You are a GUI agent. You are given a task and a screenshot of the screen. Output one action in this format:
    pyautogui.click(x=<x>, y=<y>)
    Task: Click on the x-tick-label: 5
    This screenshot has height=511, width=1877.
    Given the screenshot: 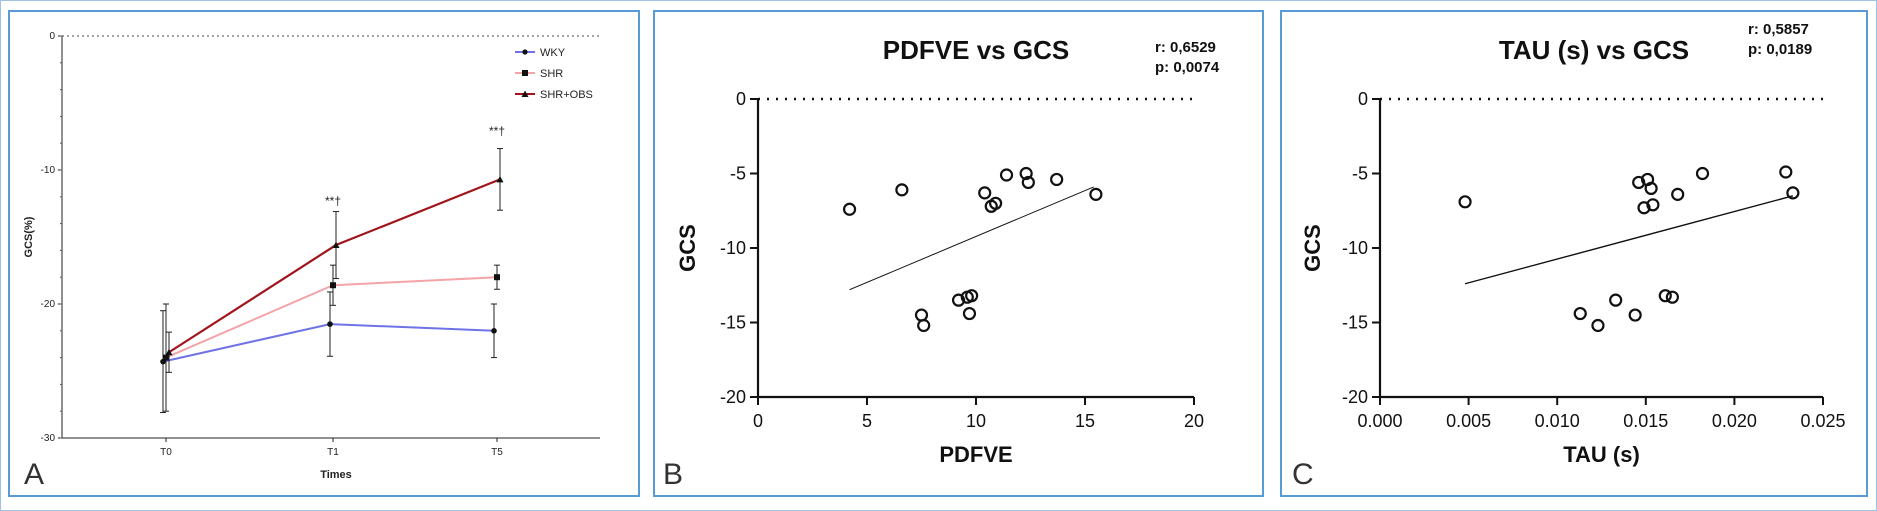 What is the action you would take?
    pyautogui.click(x=867, y=421)
    